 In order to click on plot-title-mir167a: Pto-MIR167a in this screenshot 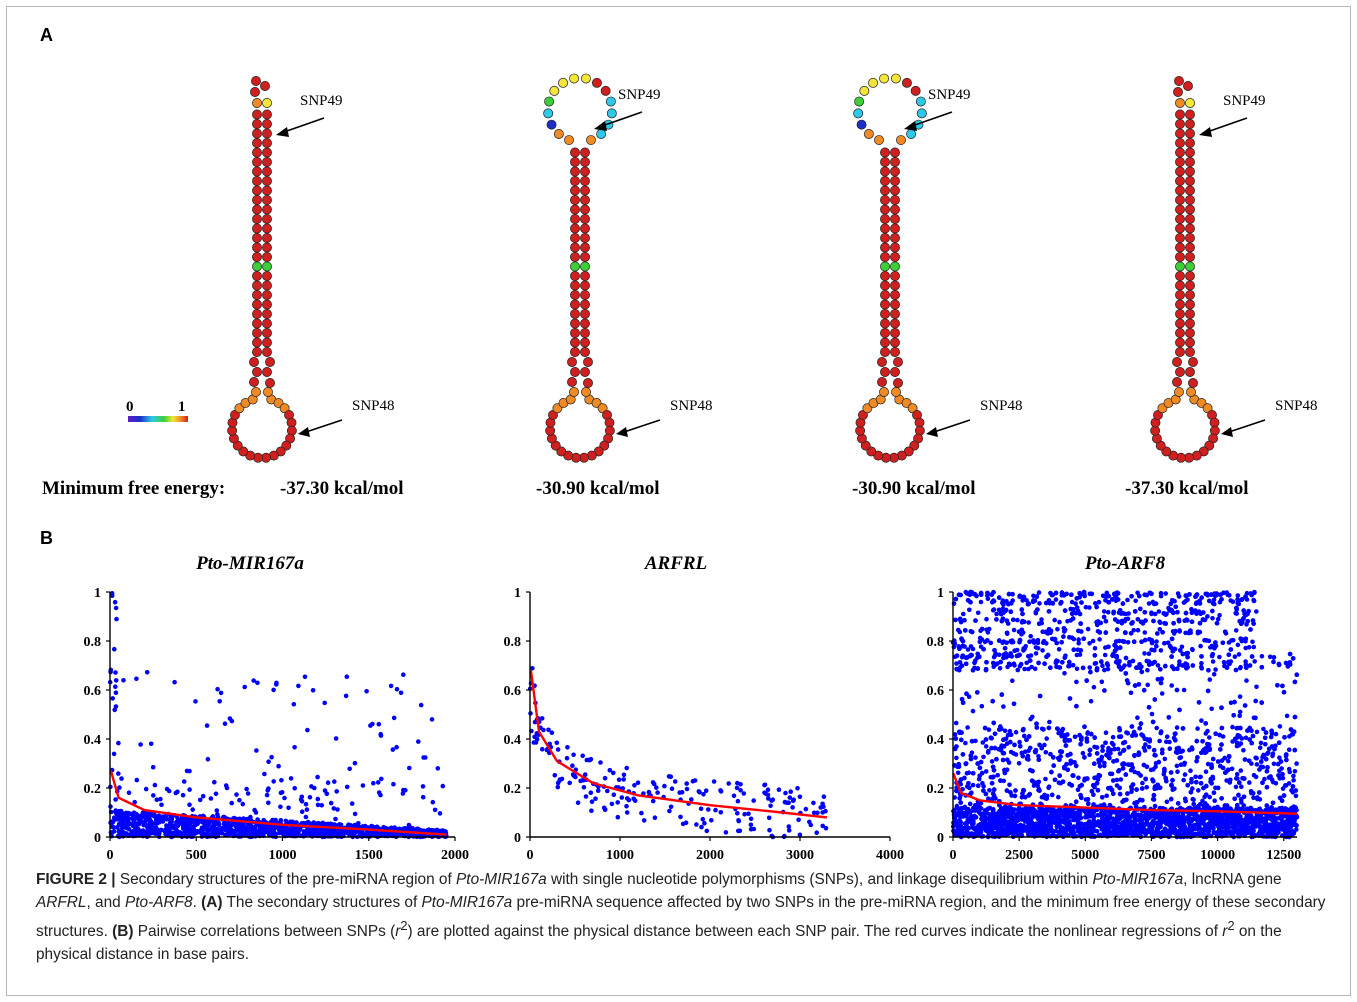, I will do `click(250, 563)`.